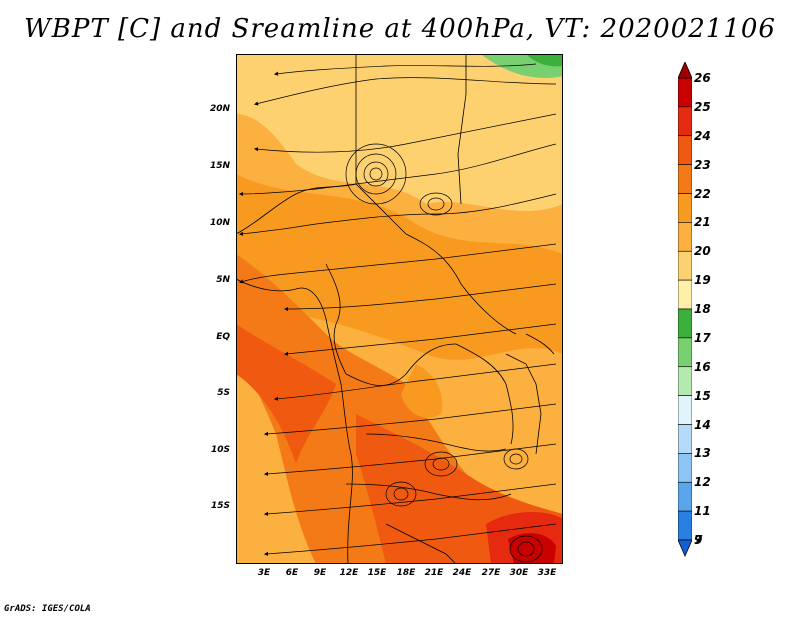 This screenshot has width=800, height=618. I want to click on lon-label: 33E, so click(547, 573).